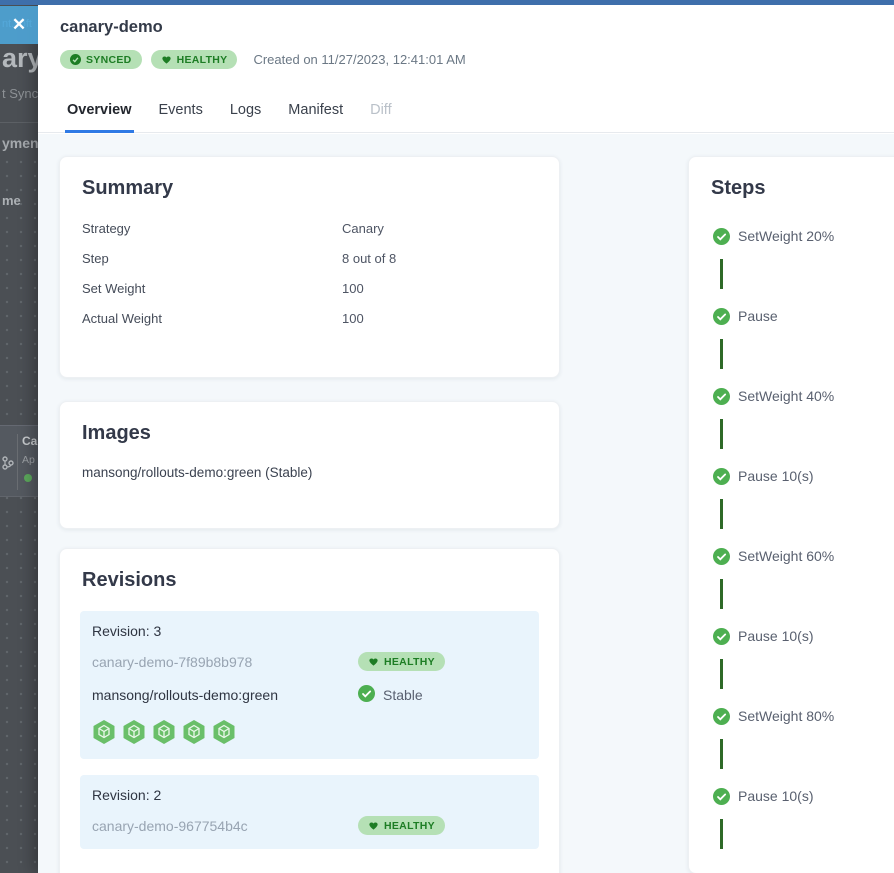 This screenshot has width=894, height=873. What do you see at coordinates (194, 59) in the screenshot?
I see `status-badge: HEALTHY` at bounding box center [194, 59].